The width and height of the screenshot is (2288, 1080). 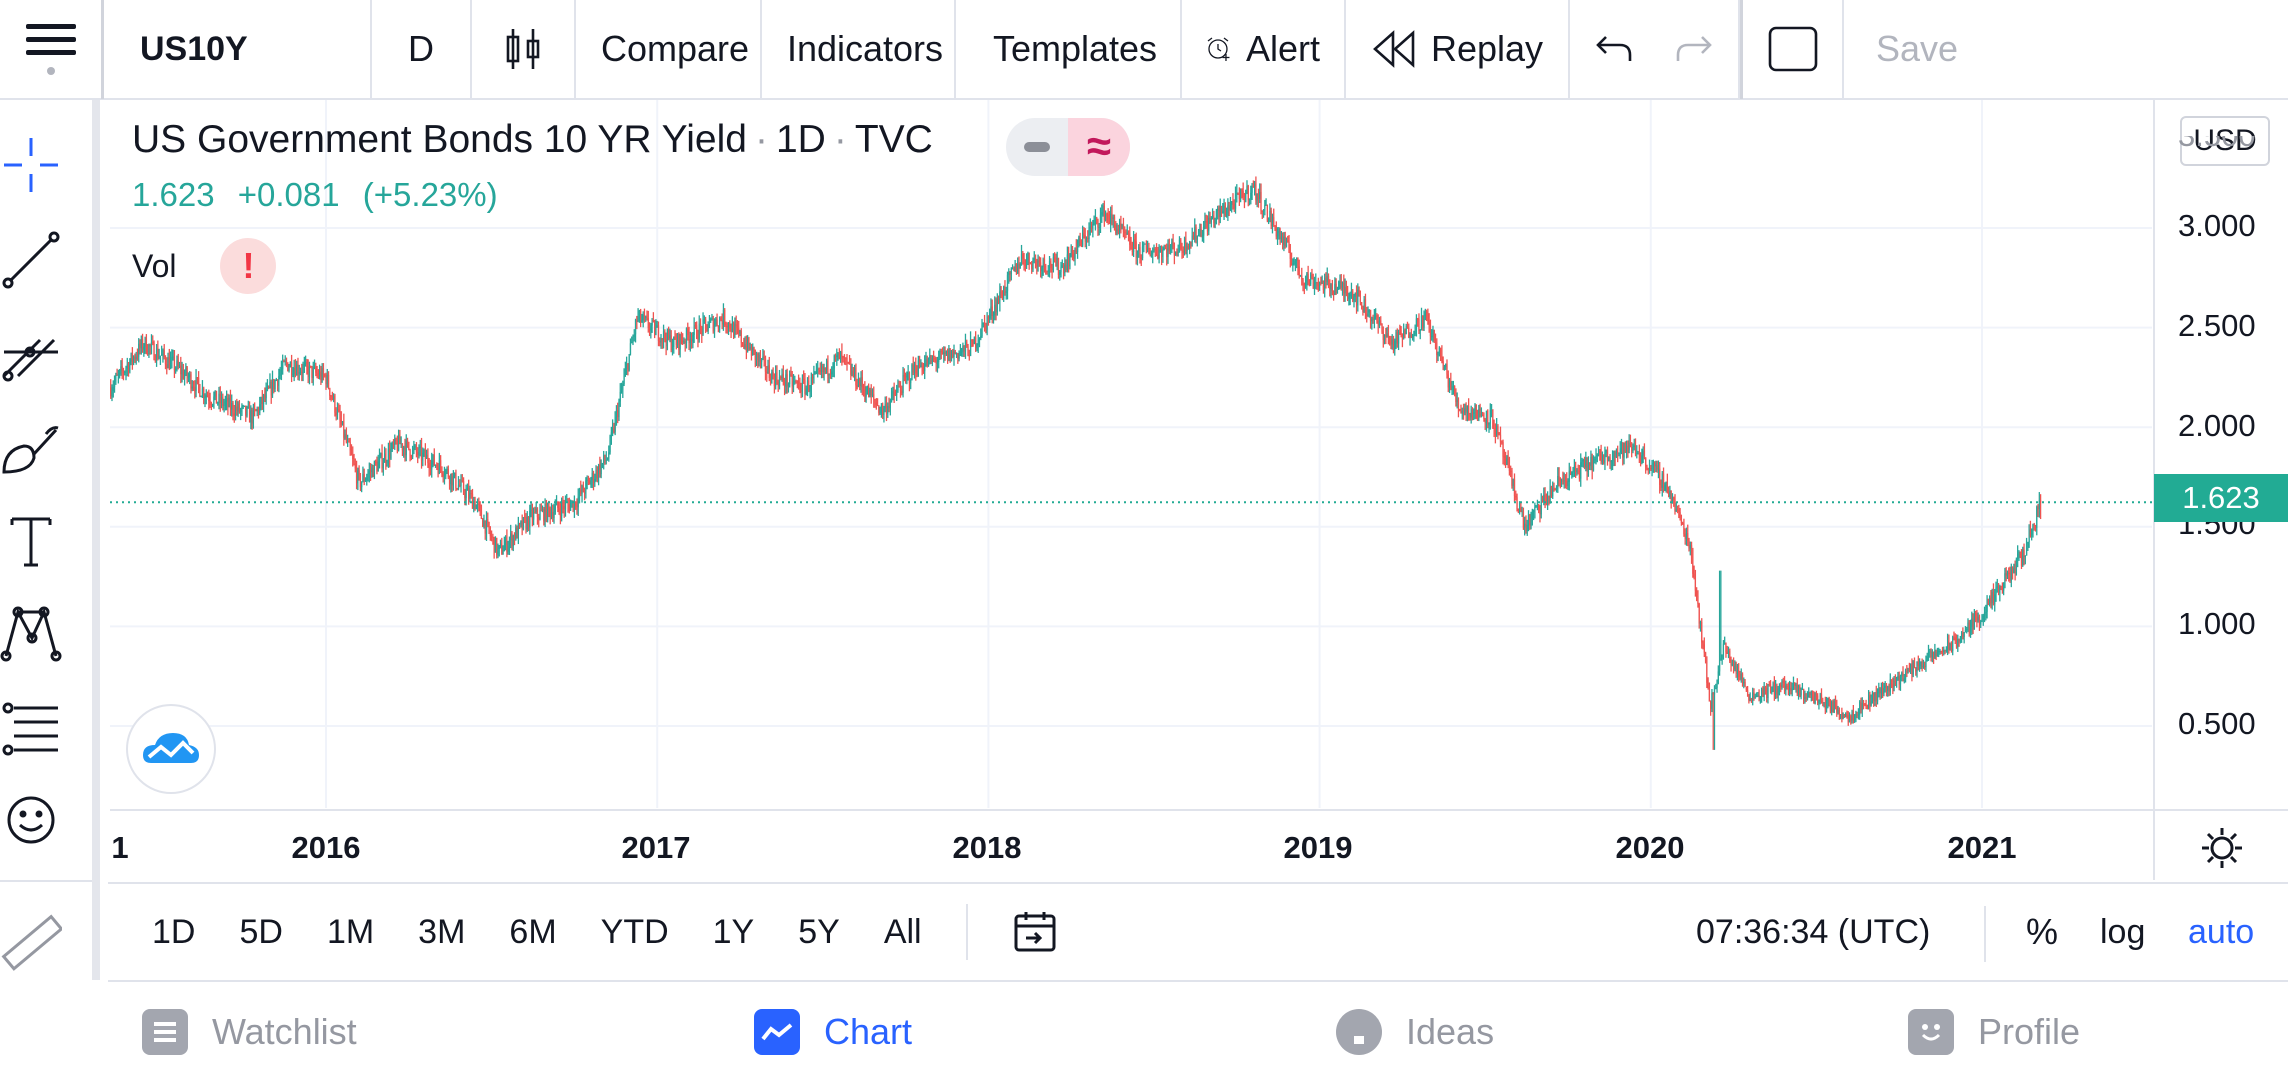 I want to click on warning-icon: !, so click(x=248, y=266).